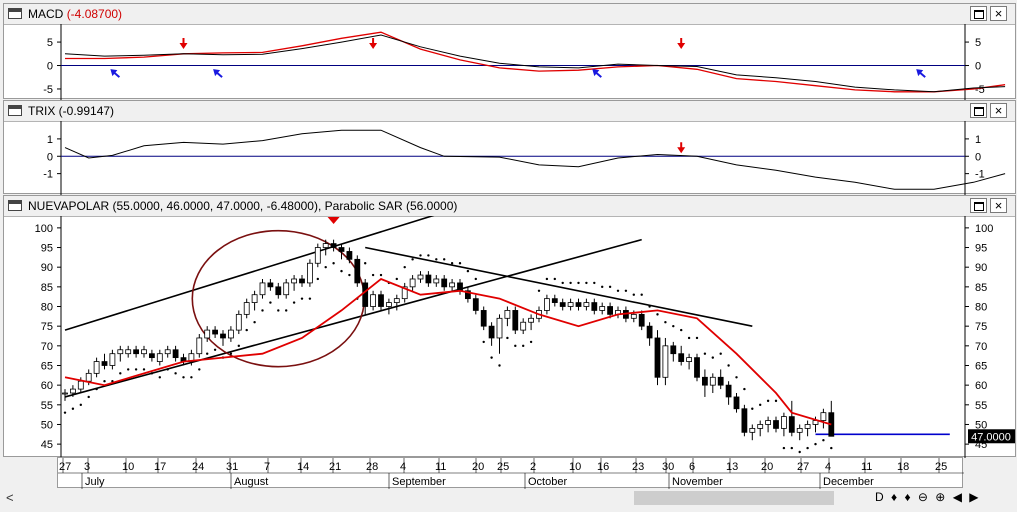  What do you see at coordinates (535, 159) in the screenshot?
I see `trix-line` at bounding box center [535, 159].